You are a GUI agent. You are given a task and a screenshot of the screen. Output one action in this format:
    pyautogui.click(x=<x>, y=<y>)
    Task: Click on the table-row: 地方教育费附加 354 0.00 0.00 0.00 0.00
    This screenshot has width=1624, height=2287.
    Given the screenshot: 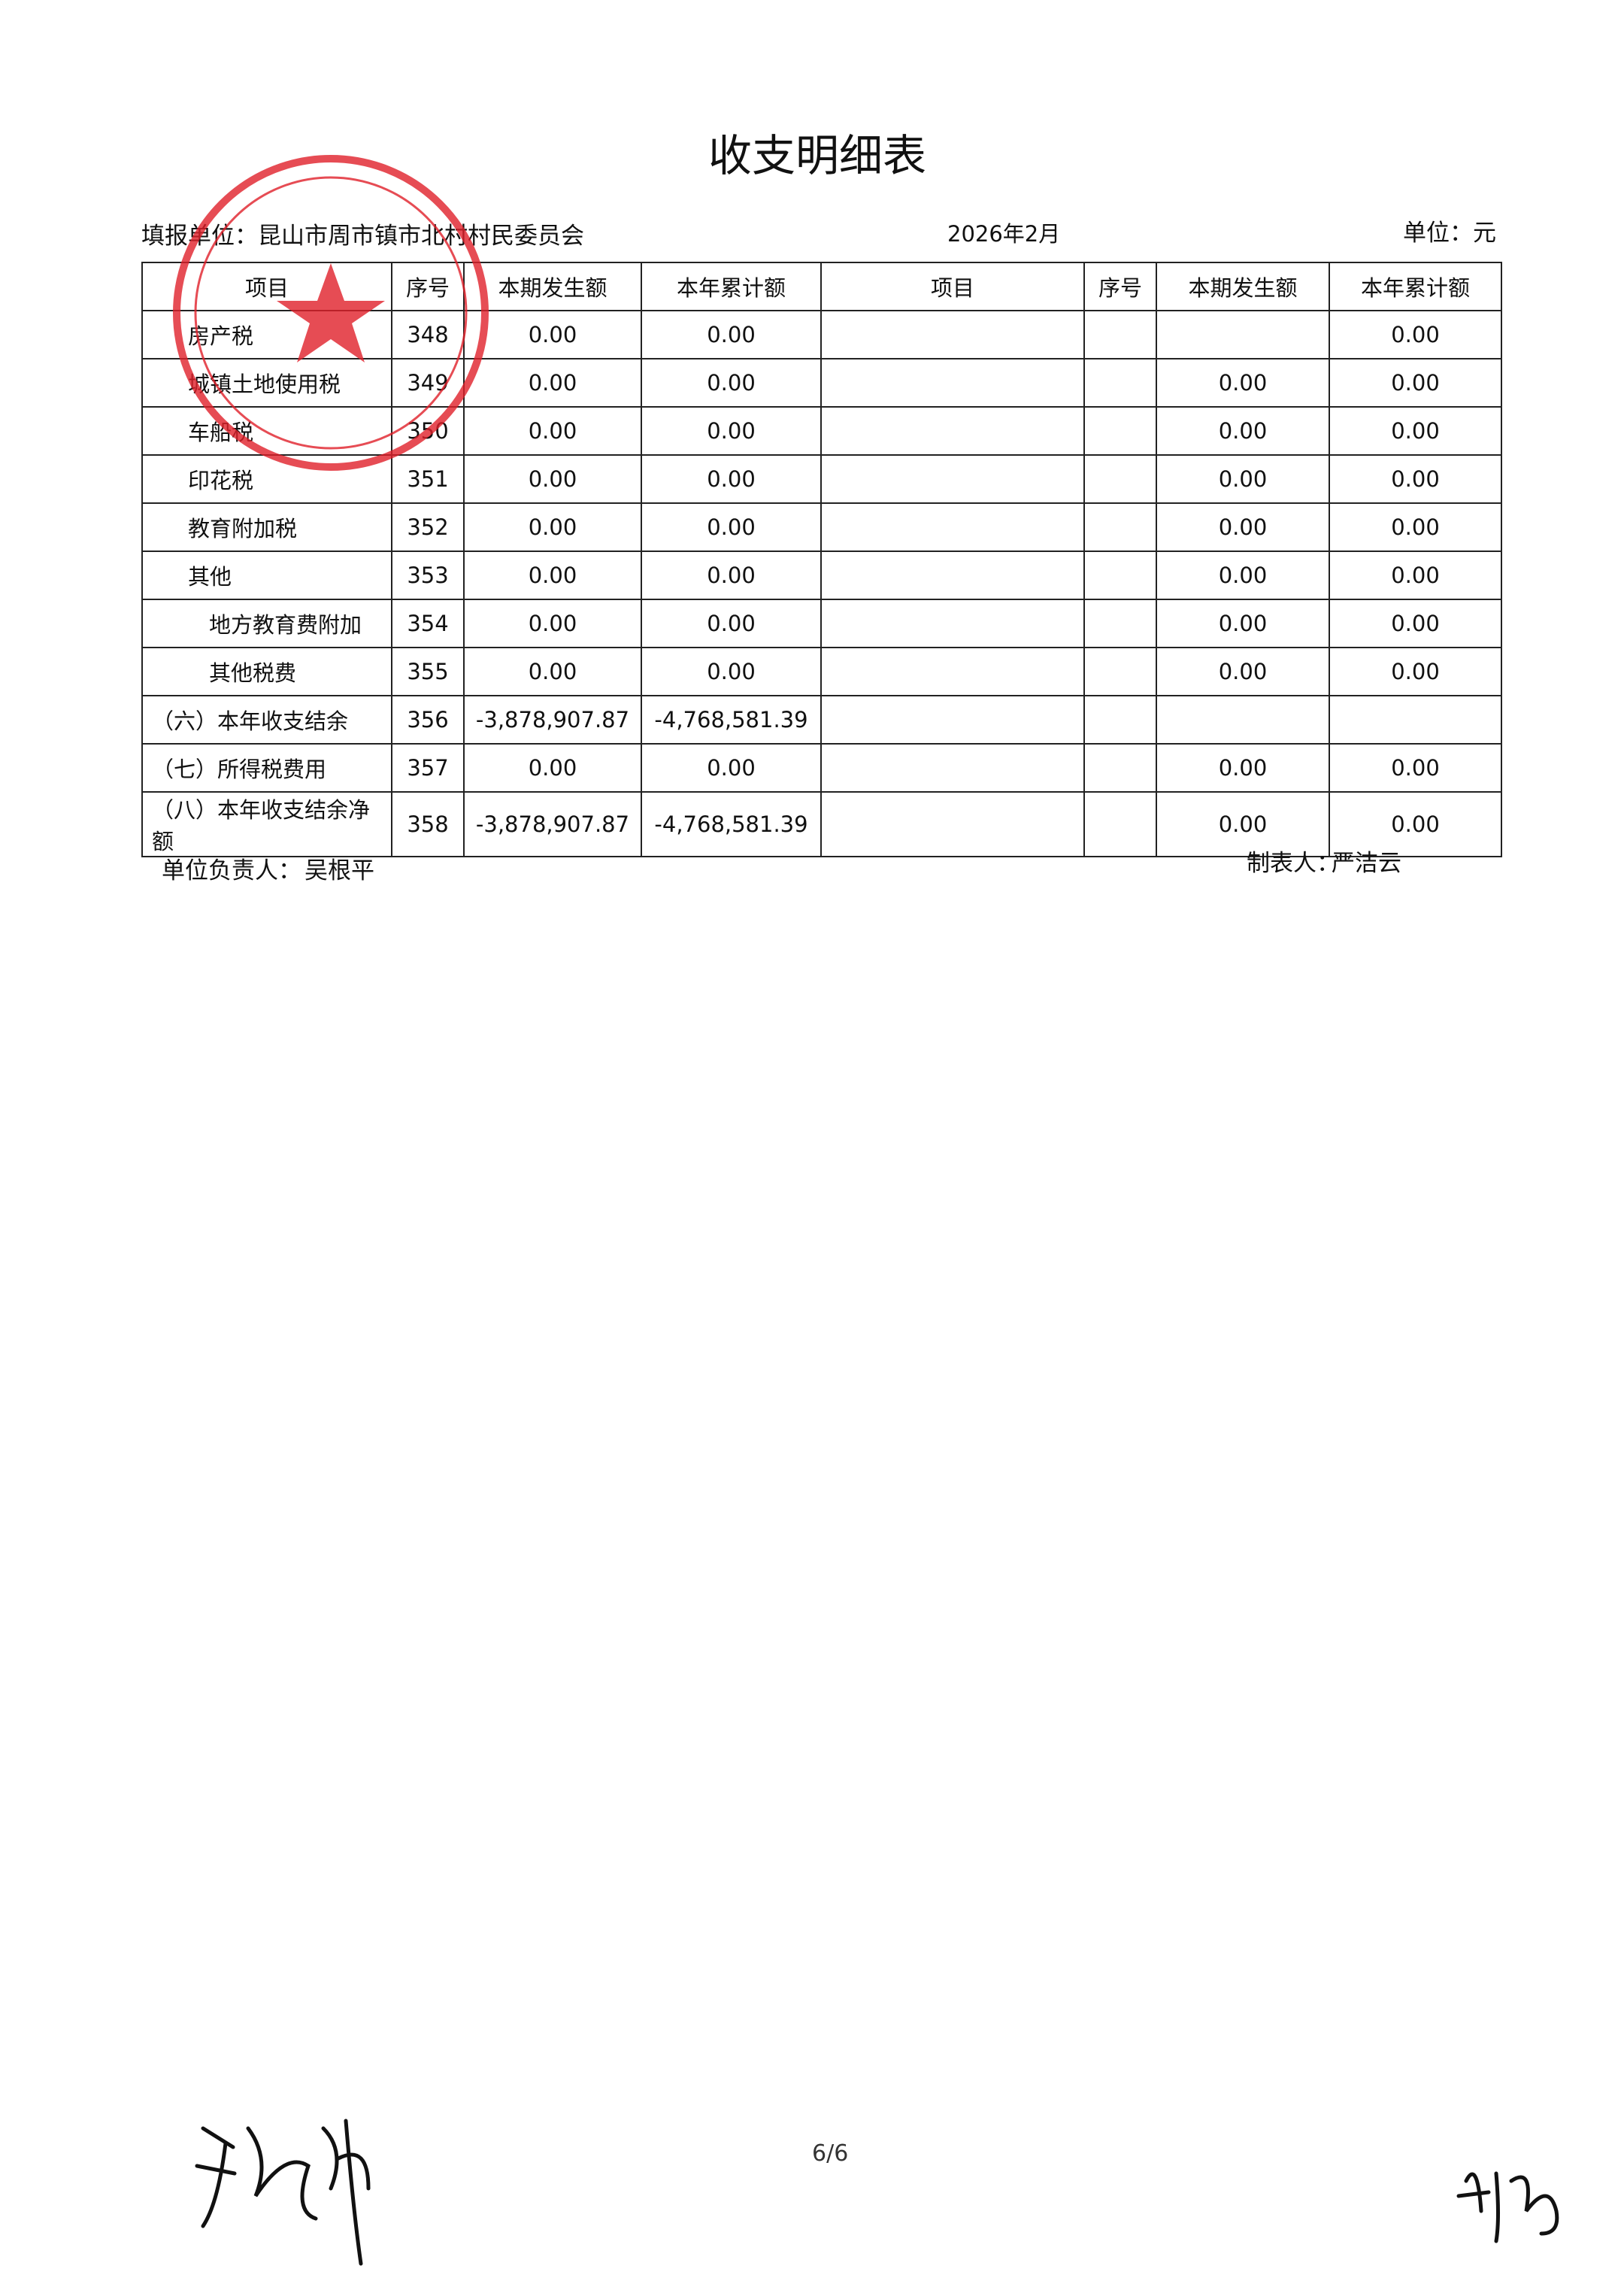 What is the action you would take?
    pyautogui.click(x=821, y=624)
    